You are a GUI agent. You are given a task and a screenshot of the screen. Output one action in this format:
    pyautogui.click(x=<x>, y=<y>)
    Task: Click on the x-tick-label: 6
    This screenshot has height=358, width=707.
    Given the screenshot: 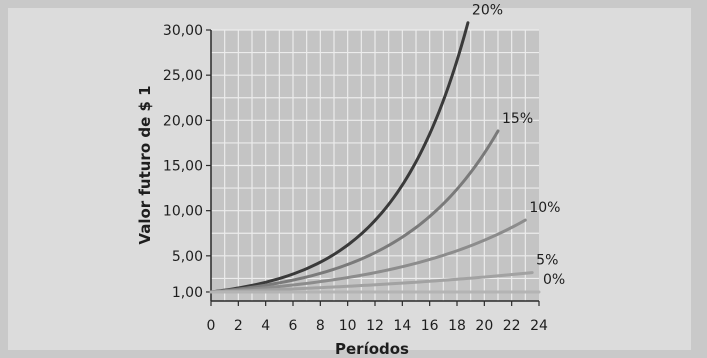 What is the action you would take?
    pyautogui.click(x=293, y=326)
    